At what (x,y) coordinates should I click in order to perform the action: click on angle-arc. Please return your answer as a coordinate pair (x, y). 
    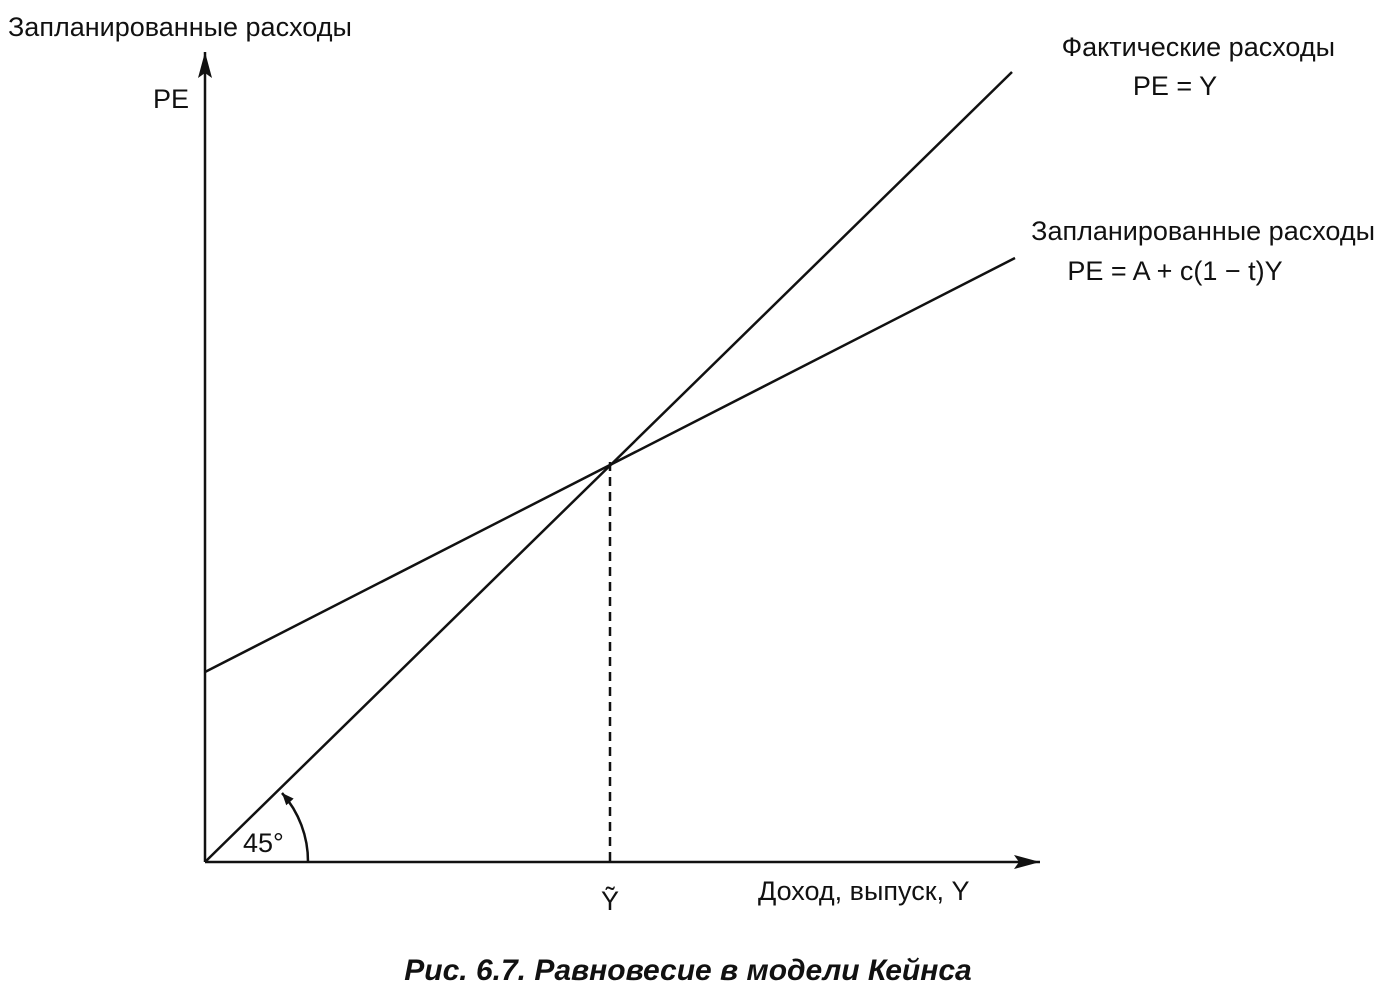
    Looking at the image, I should click on (295, 827).